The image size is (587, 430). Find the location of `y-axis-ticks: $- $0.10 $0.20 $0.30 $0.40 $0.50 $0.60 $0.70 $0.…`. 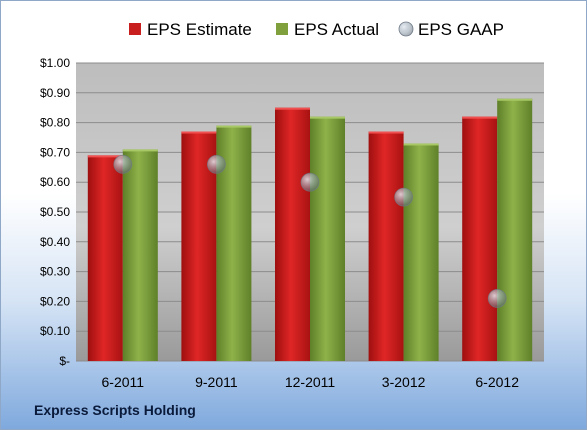

y-axis-ticks: $- $0.10 $0.20 $0.30 $0.40 $0.50 $0.60 $0.70 $0.… is located at coordinates (55, 212).